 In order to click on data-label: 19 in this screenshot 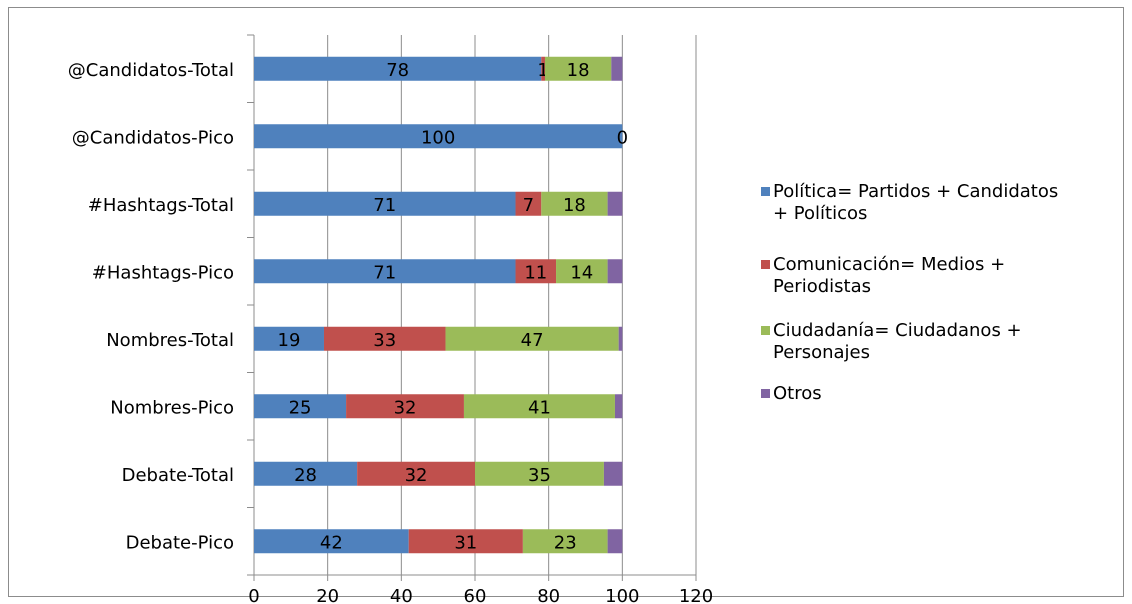, I will do `click(289, 340)`.